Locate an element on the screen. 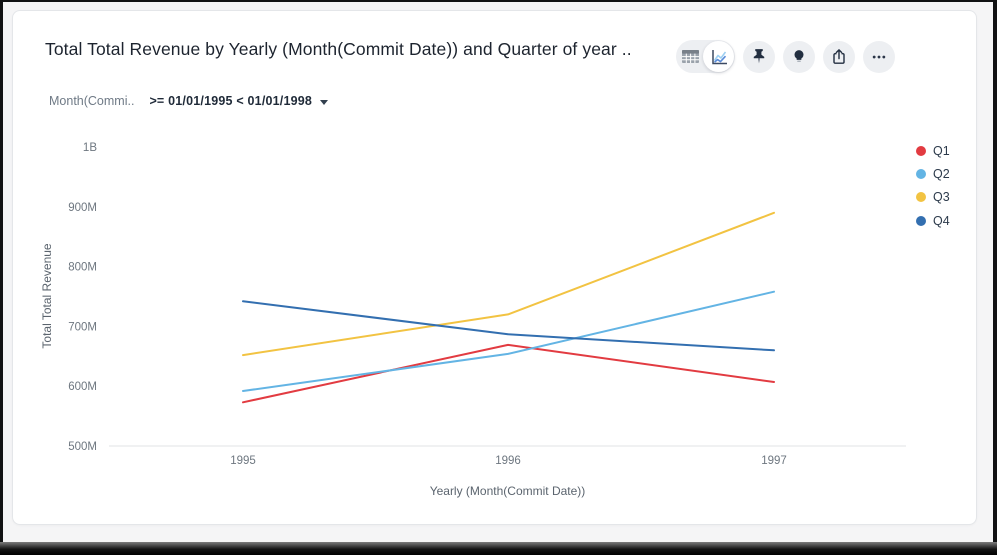 This screenshot has width=997, height=555. series-line-q1 is located at coordinates (508, 373).